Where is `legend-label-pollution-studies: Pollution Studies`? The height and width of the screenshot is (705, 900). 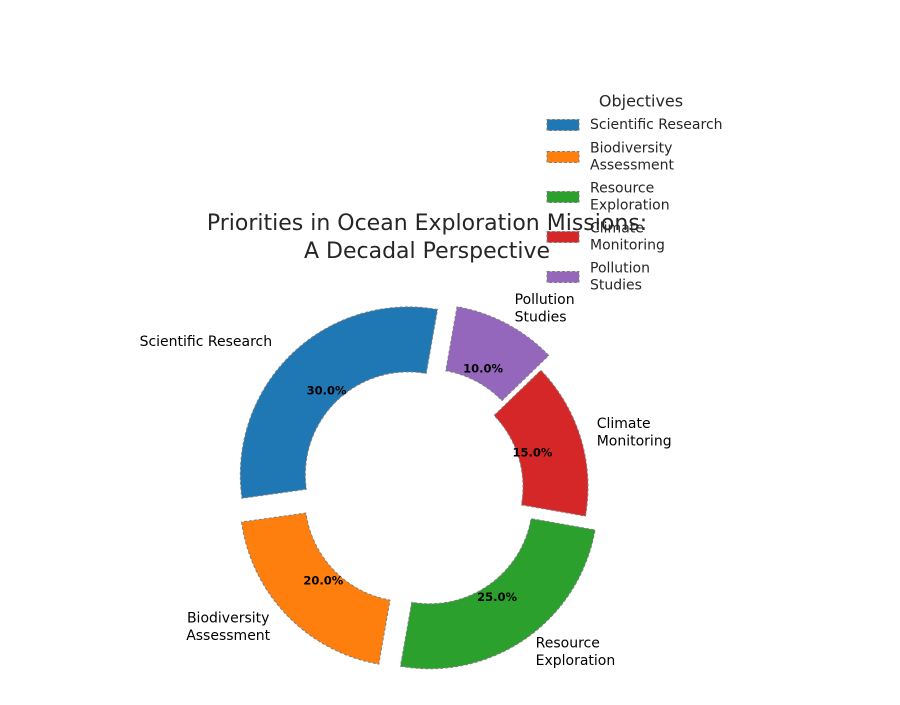
legend-label-pollution-studies: Pollution Studies is located at coordinates (620, 277).